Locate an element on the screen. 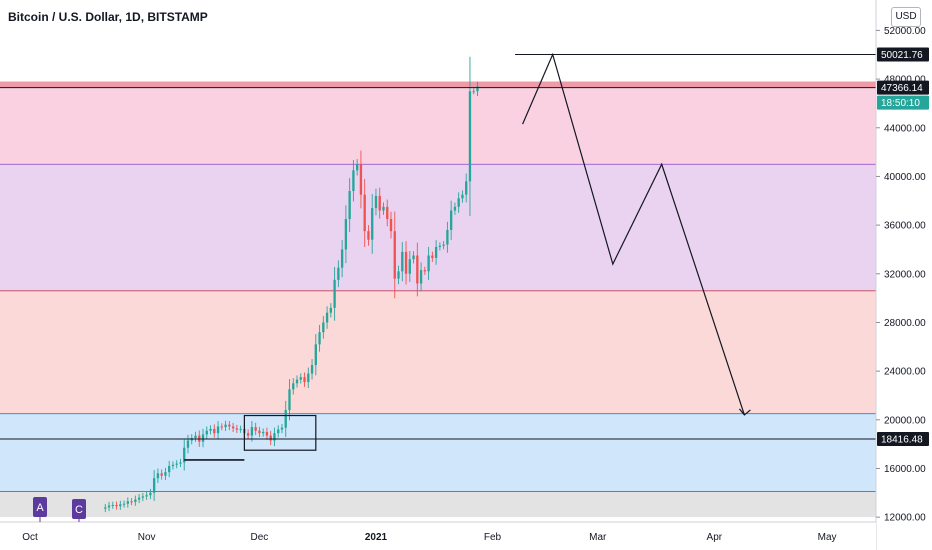  price-tick-label: 20000.00 is located at coordinates (905, 420).